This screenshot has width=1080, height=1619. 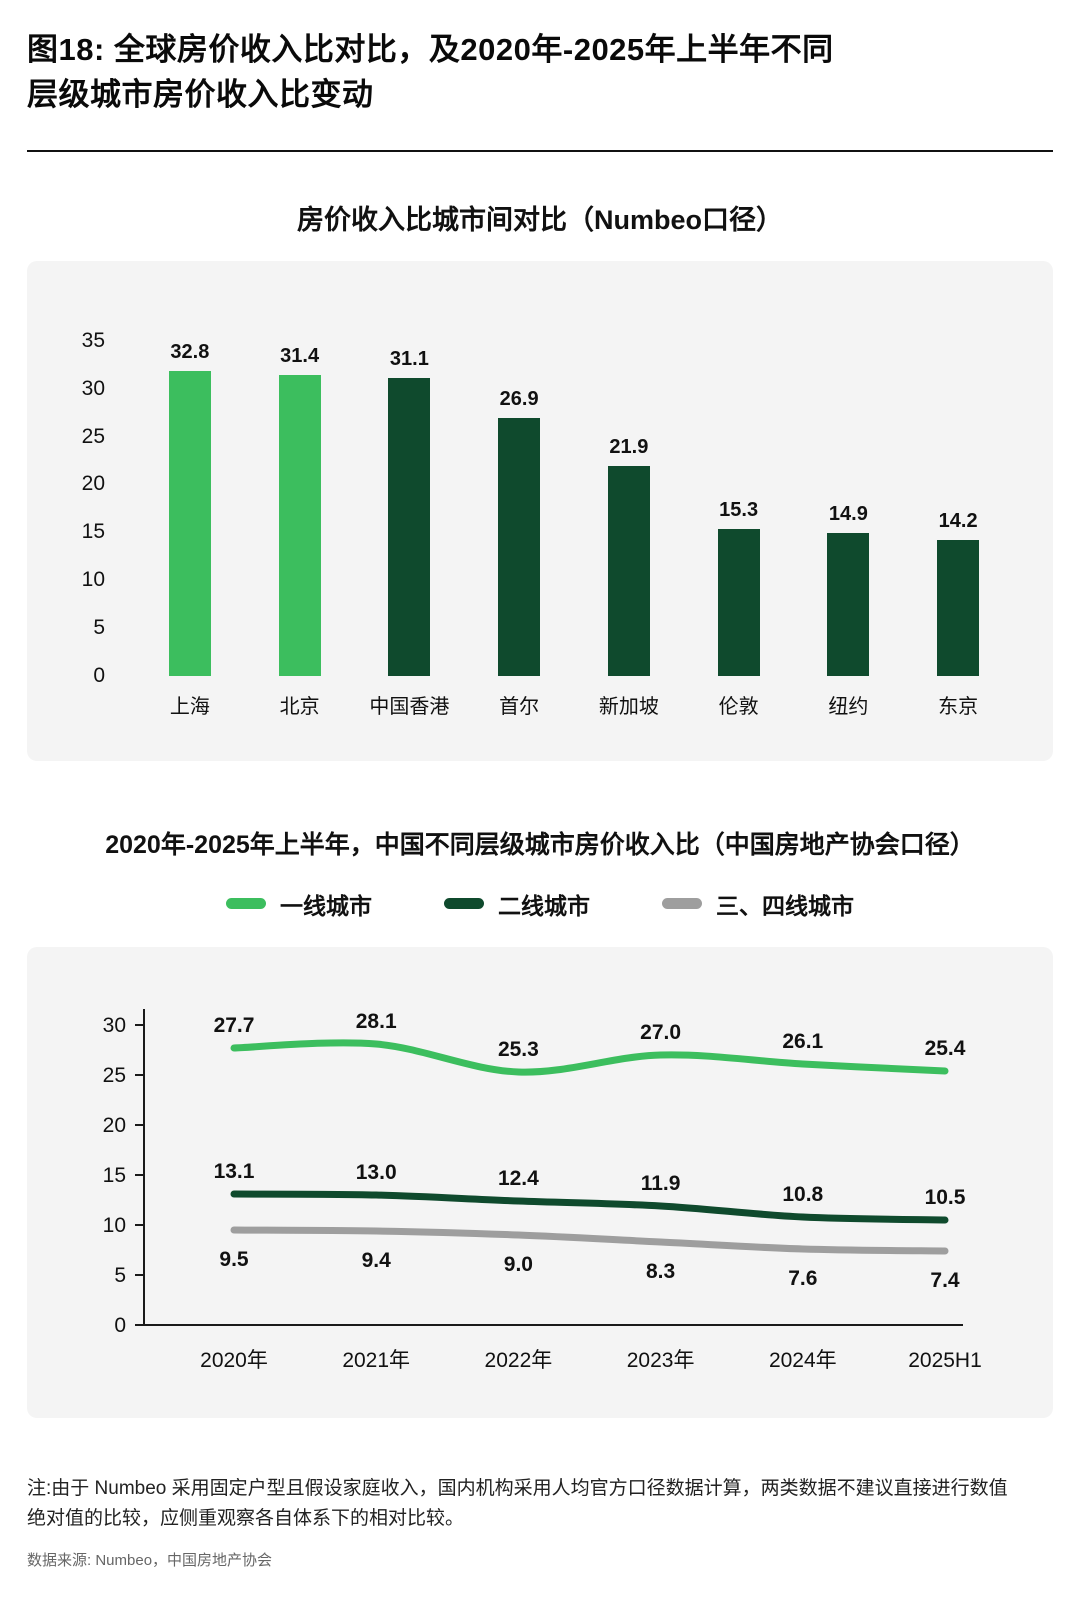 I want to click on point-value-label: 25.3, so click(x=518, y=1049).